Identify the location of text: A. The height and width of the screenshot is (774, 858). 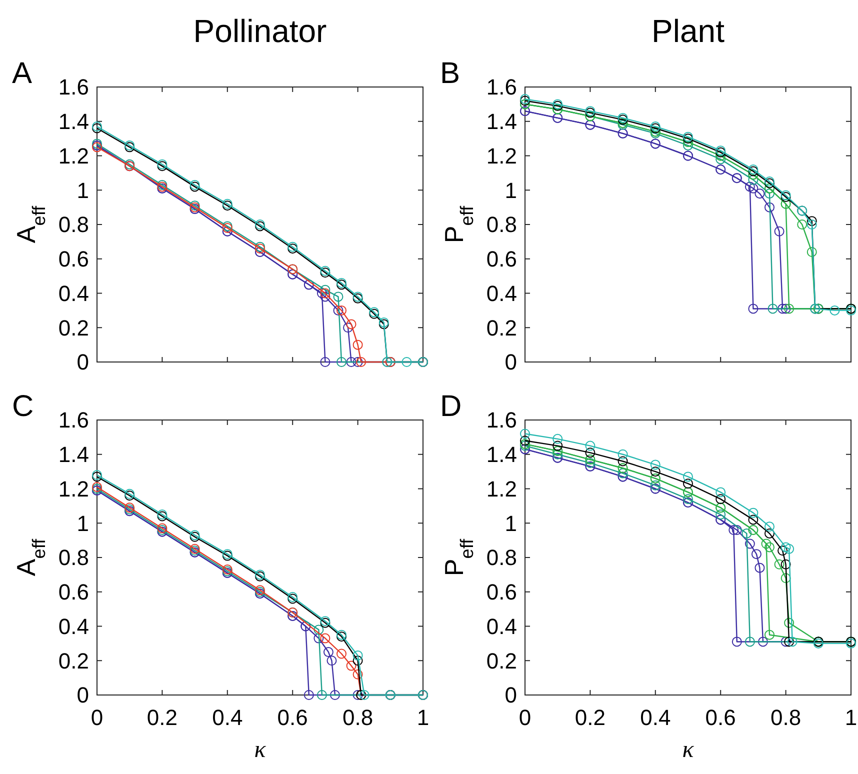
(22, 73).